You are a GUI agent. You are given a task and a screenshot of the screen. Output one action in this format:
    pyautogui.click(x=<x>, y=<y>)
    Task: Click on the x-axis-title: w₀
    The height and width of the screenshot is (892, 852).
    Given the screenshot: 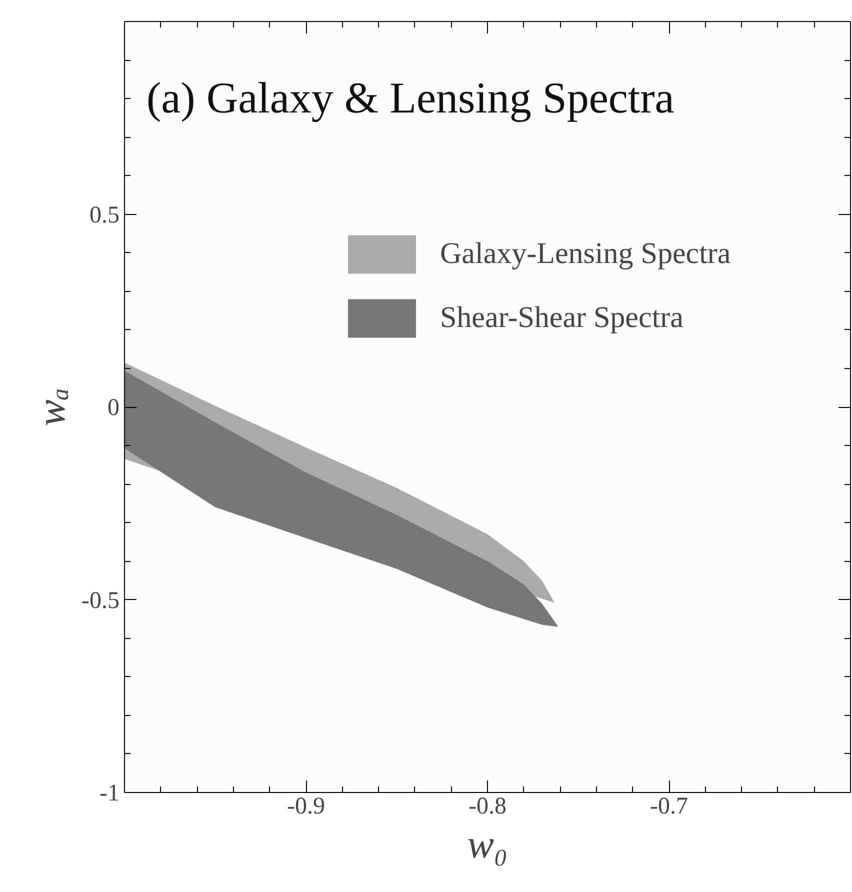 What is the action you would take?
    pyautogui.click(x=487, y=844)
    